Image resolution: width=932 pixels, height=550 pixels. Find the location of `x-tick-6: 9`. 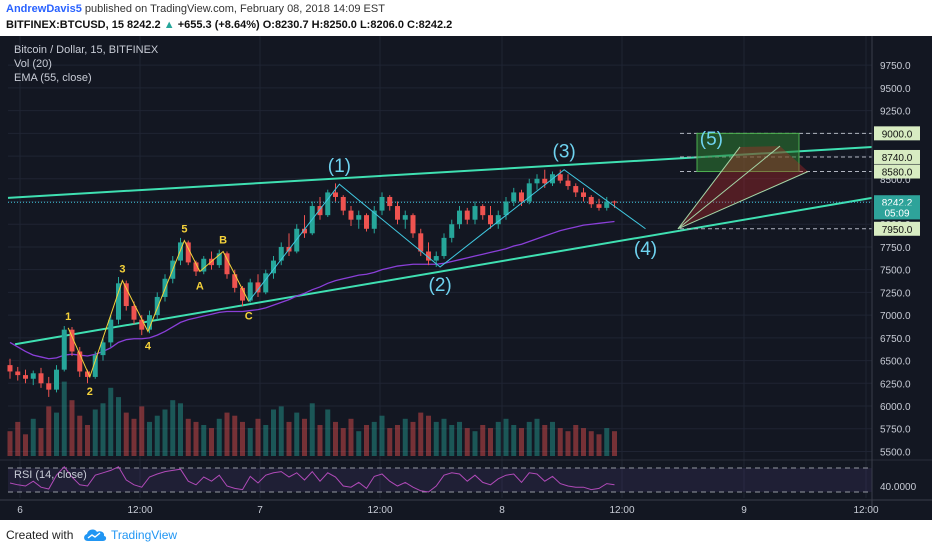

x-tick-6: 9 is located at coordinates (744, 510).